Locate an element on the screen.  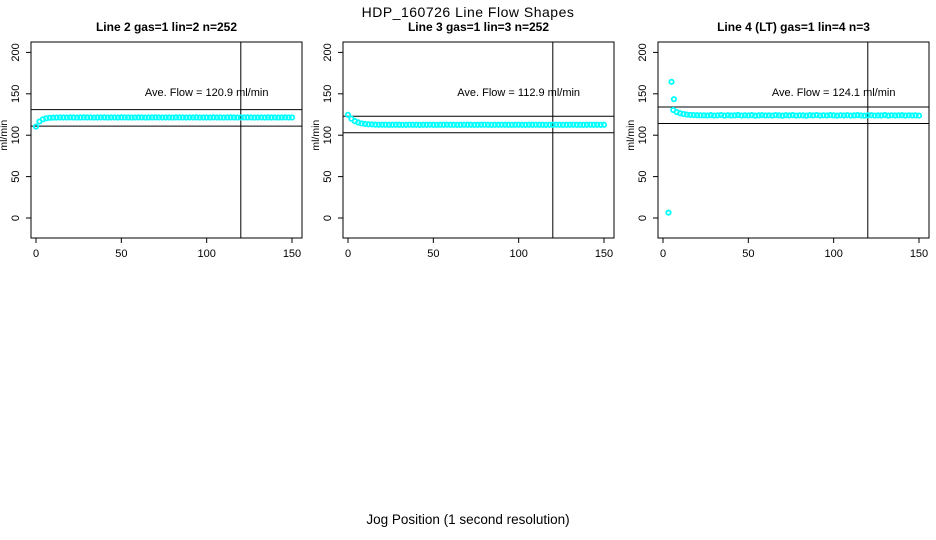
ave-flow-label: Ave. Flow = 124.1 ml/min is located at coordinates (834, 93).